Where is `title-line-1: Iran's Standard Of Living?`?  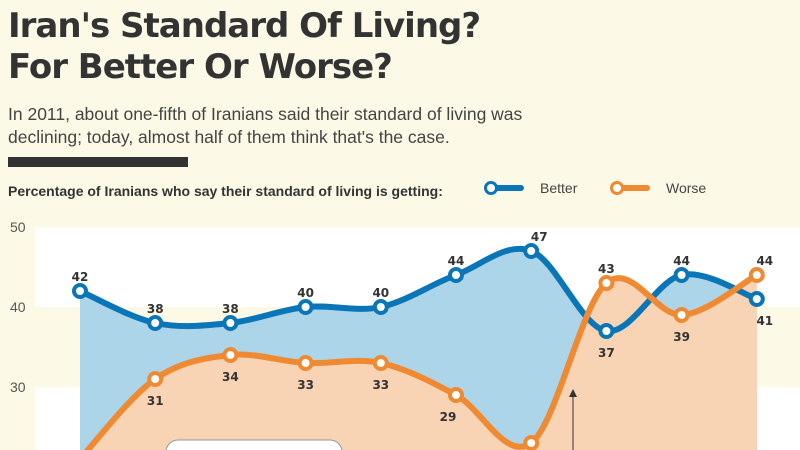 title-line-1: Iran's Standard Of Living? is located at coordinates (244, 26).